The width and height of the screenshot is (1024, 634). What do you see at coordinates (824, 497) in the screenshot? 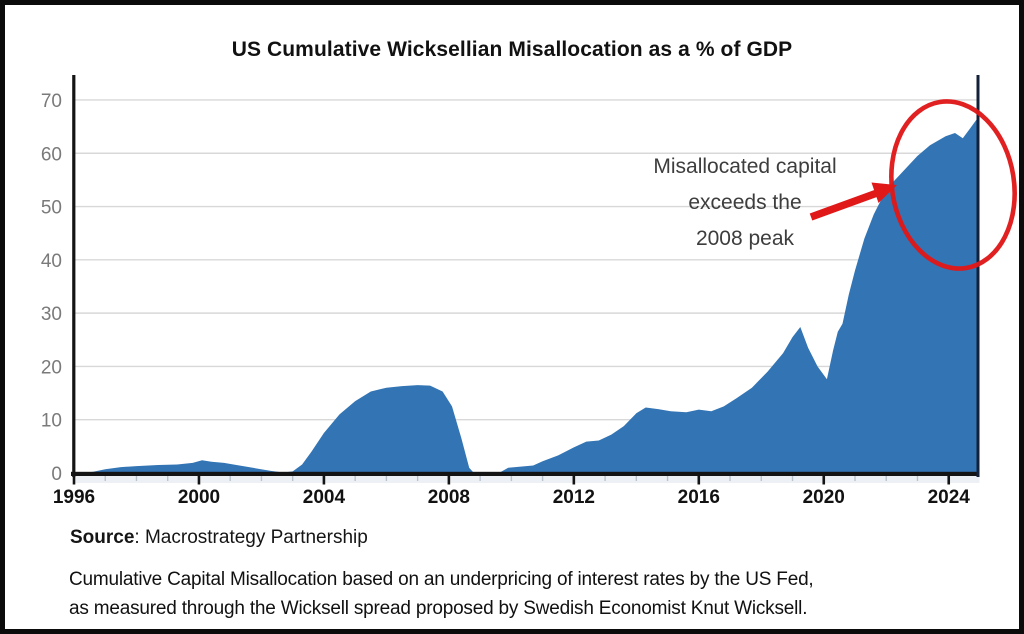
I see `x-tick-label: 2020` at bounding box center [824, 497].